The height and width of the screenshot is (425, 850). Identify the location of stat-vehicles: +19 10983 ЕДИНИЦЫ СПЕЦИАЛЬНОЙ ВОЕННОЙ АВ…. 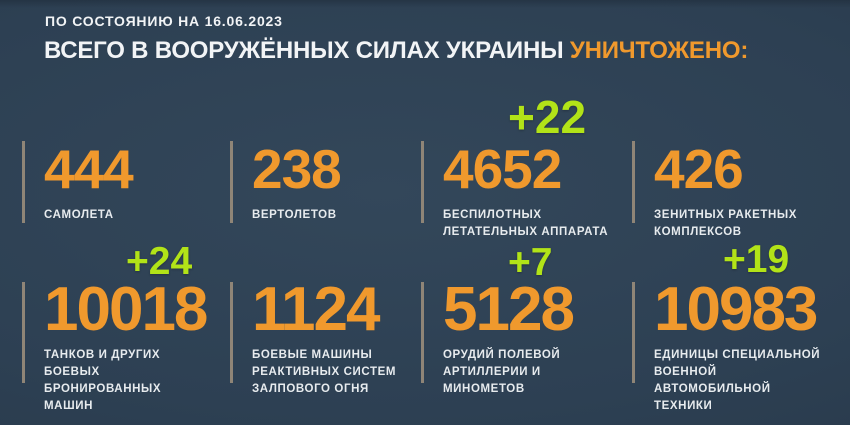
(733, 326).